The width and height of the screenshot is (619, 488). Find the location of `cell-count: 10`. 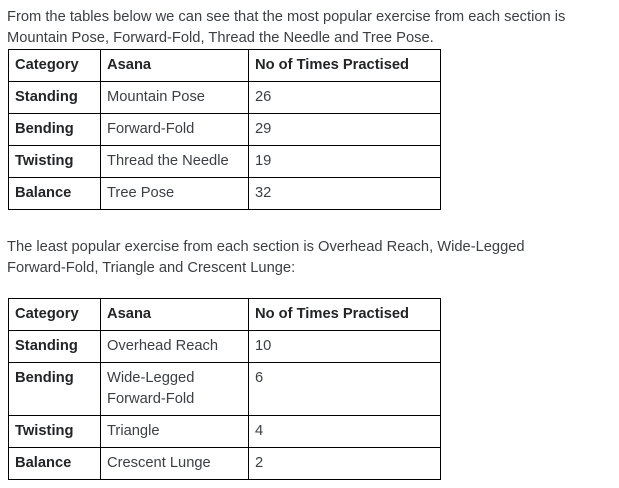

cell-count: 10 is located at coordinates (344, 346).